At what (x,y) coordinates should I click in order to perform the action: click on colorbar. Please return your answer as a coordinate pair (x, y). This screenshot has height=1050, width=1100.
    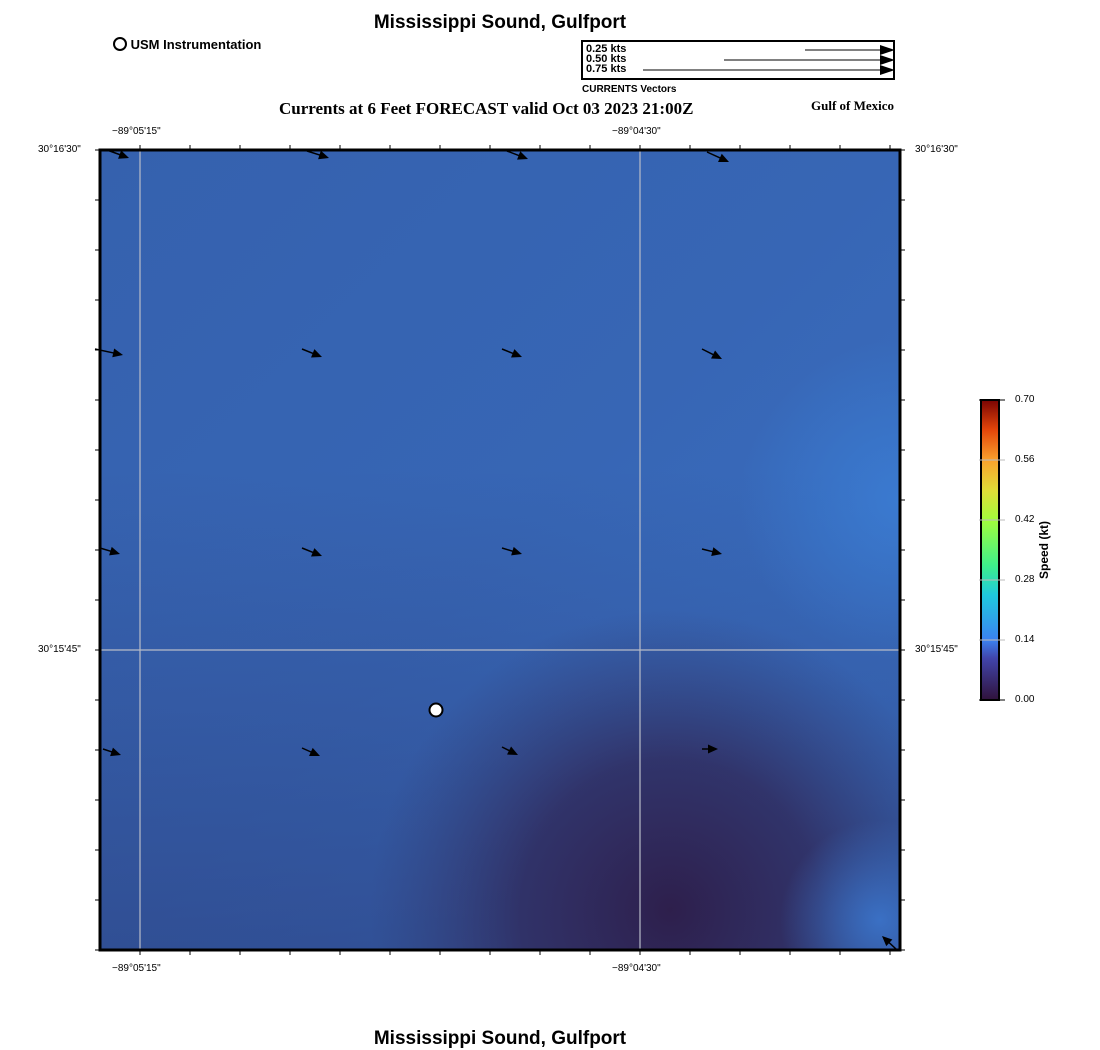
    Looking at the image, I should click on (990, 550).